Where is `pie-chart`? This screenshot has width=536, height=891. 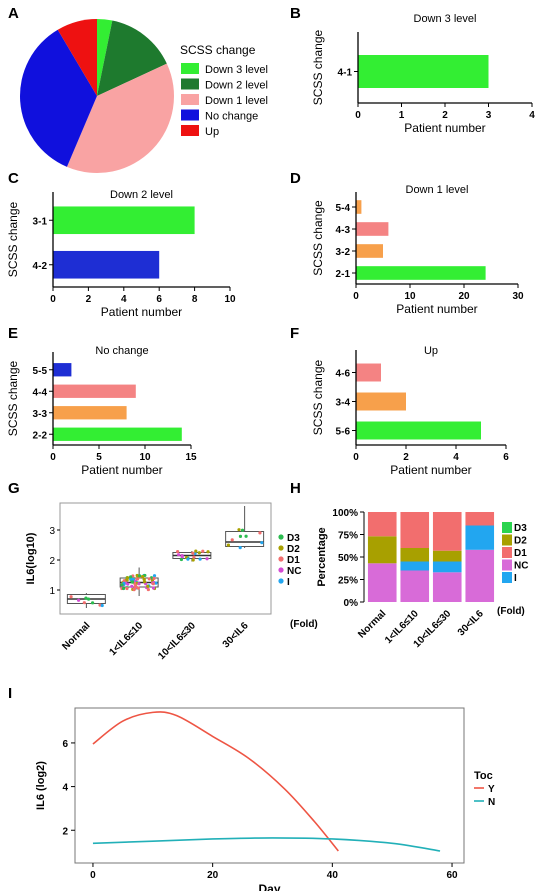
pie-chart is located at coordinates (96, 96).